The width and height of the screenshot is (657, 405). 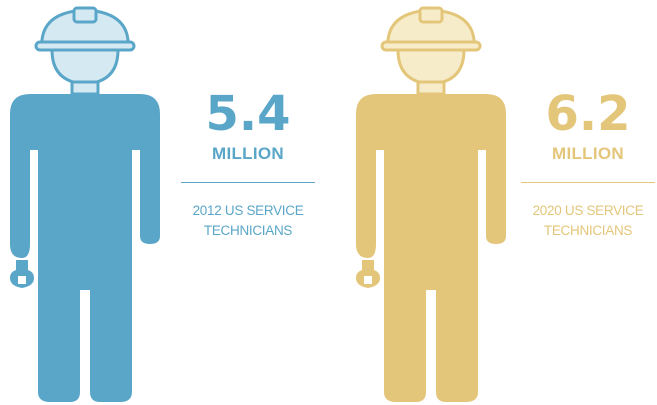 I want to click on stat-2020-caption-line1: 2020 US SERVICE, so click(x=588, y=210).